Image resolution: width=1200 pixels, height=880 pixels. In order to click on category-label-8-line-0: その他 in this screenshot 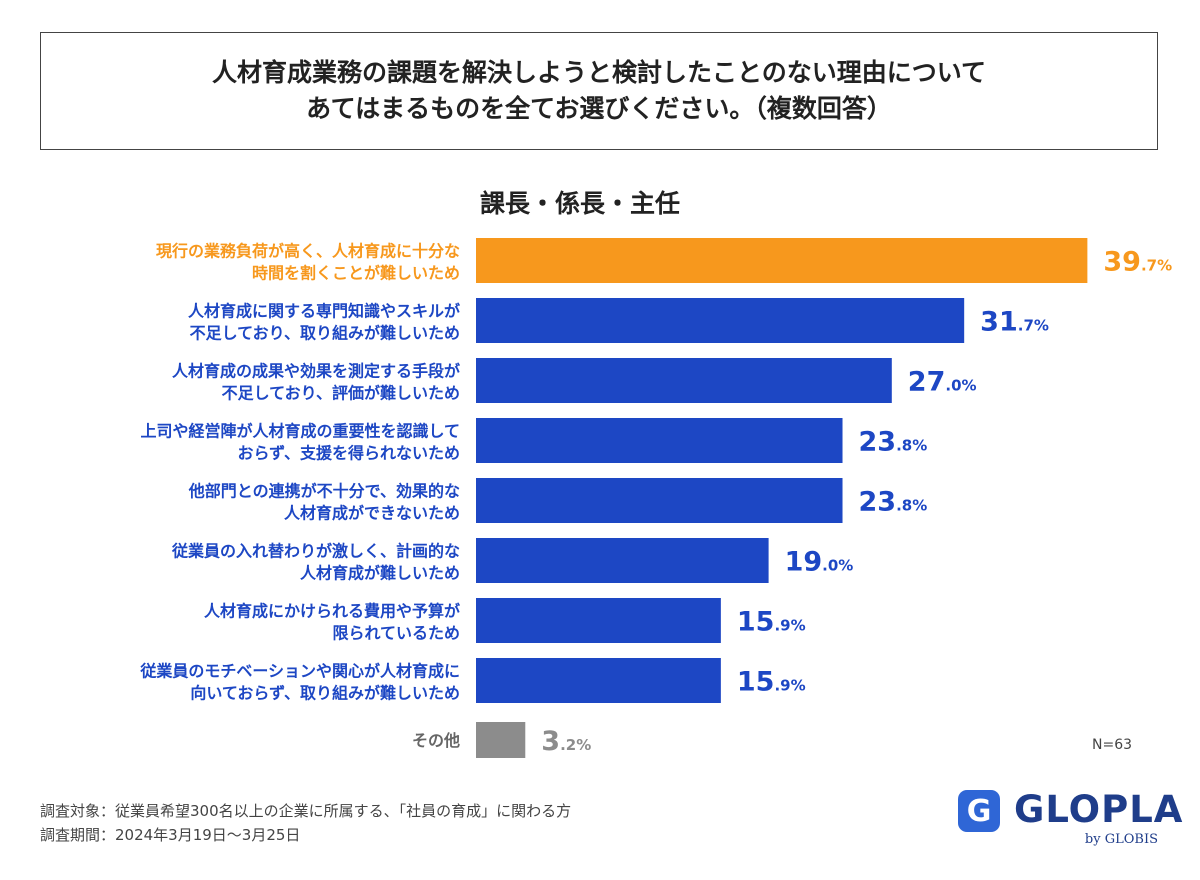, I will do `click(436, 740)`.